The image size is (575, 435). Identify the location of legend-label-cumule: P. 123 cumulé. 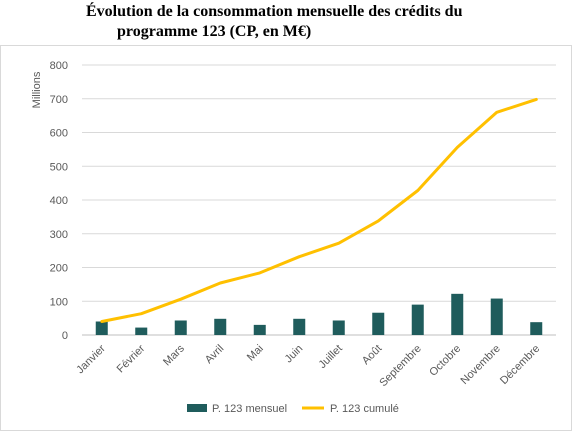
(364, 409).